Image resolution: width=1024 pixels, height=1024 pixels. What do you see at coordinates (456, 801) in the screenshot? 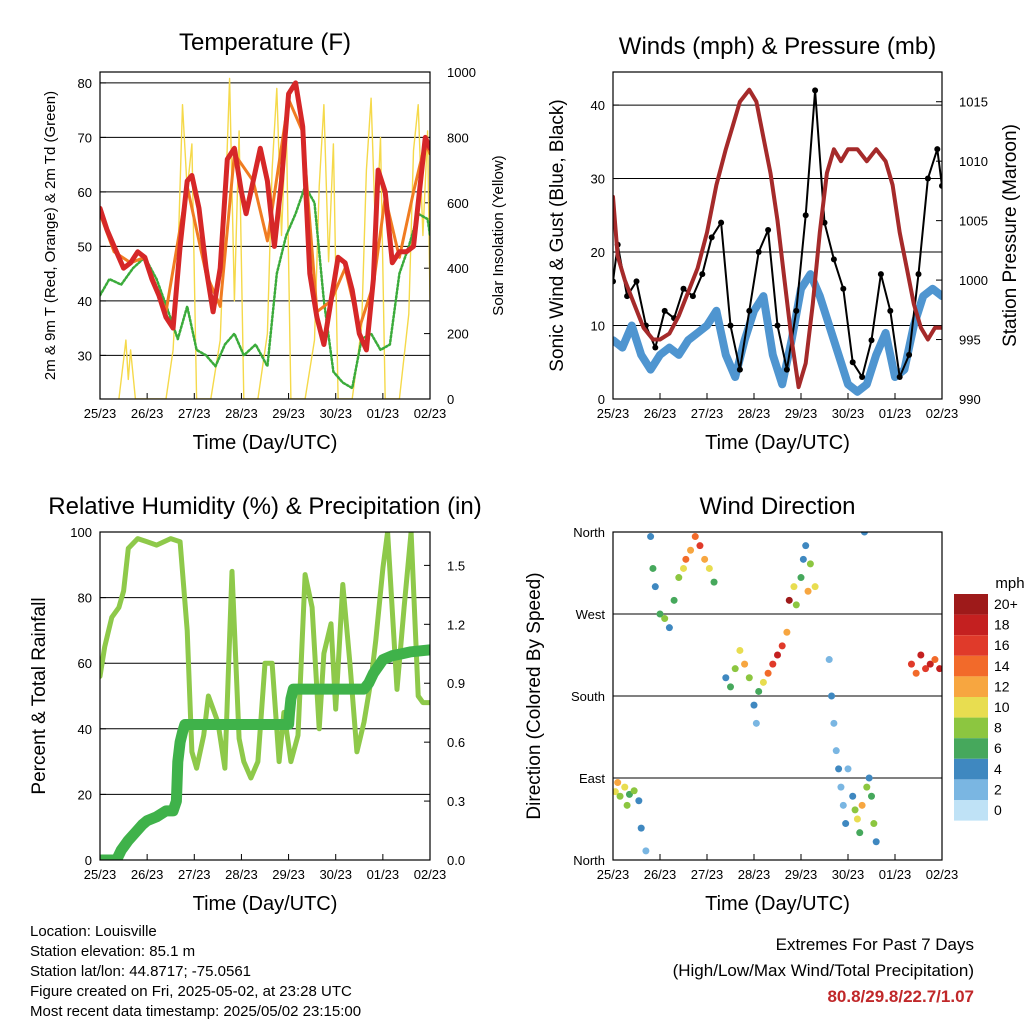
I see `panel3-y2tick-label-1: 0.3` at bounding box center [456, 801].